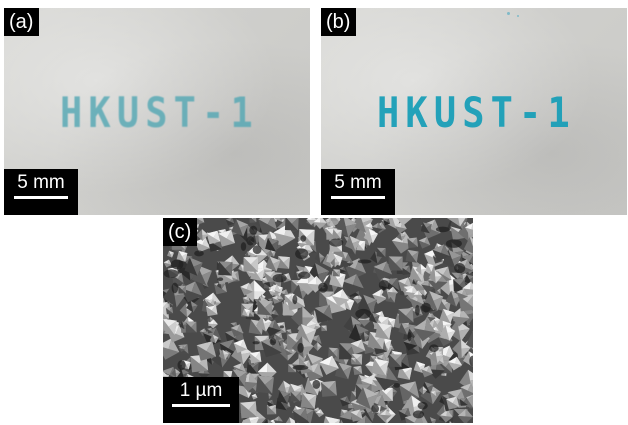  Describe the element at coordinates (358, 197) in the screenshot. I see `panel-b-scalebar-line` at that location.